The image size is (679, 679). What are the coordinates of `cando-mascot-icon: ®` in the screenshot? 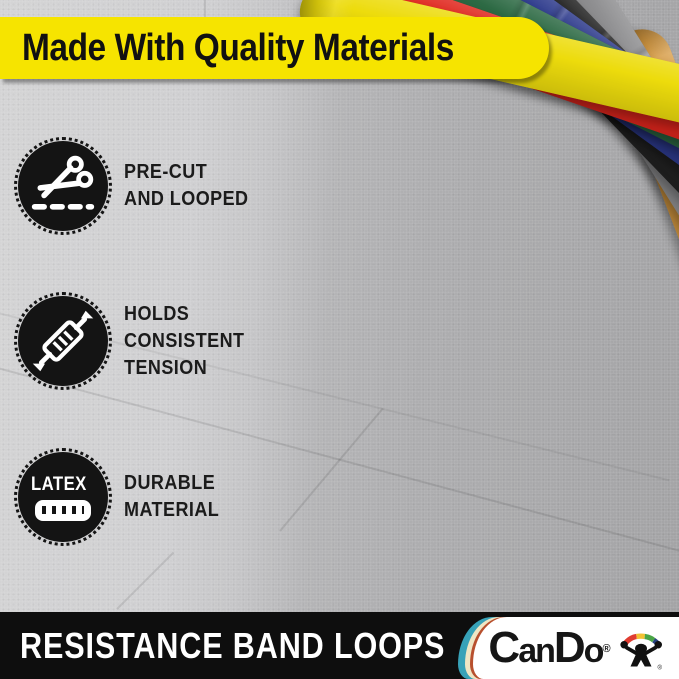 It's located at (640, 652).